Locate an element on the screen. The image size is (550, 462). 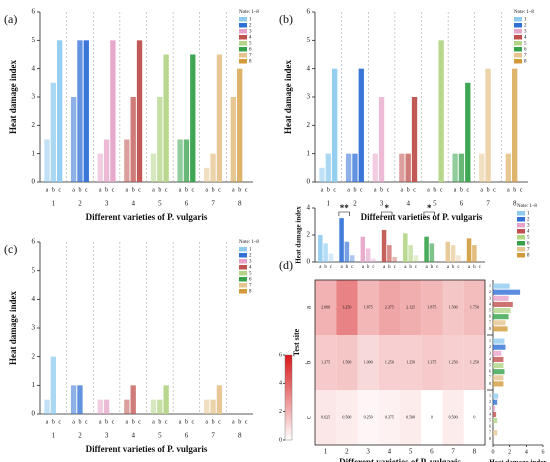
cell-label: 2.375 is located at coordinates (389, 306).